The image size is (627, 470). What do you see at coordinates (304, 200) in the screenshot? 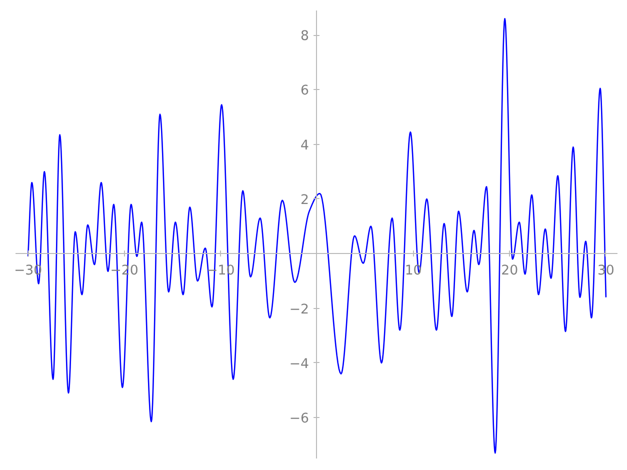
I see `y-tick-label: 2` at bounding box center [304, 200].